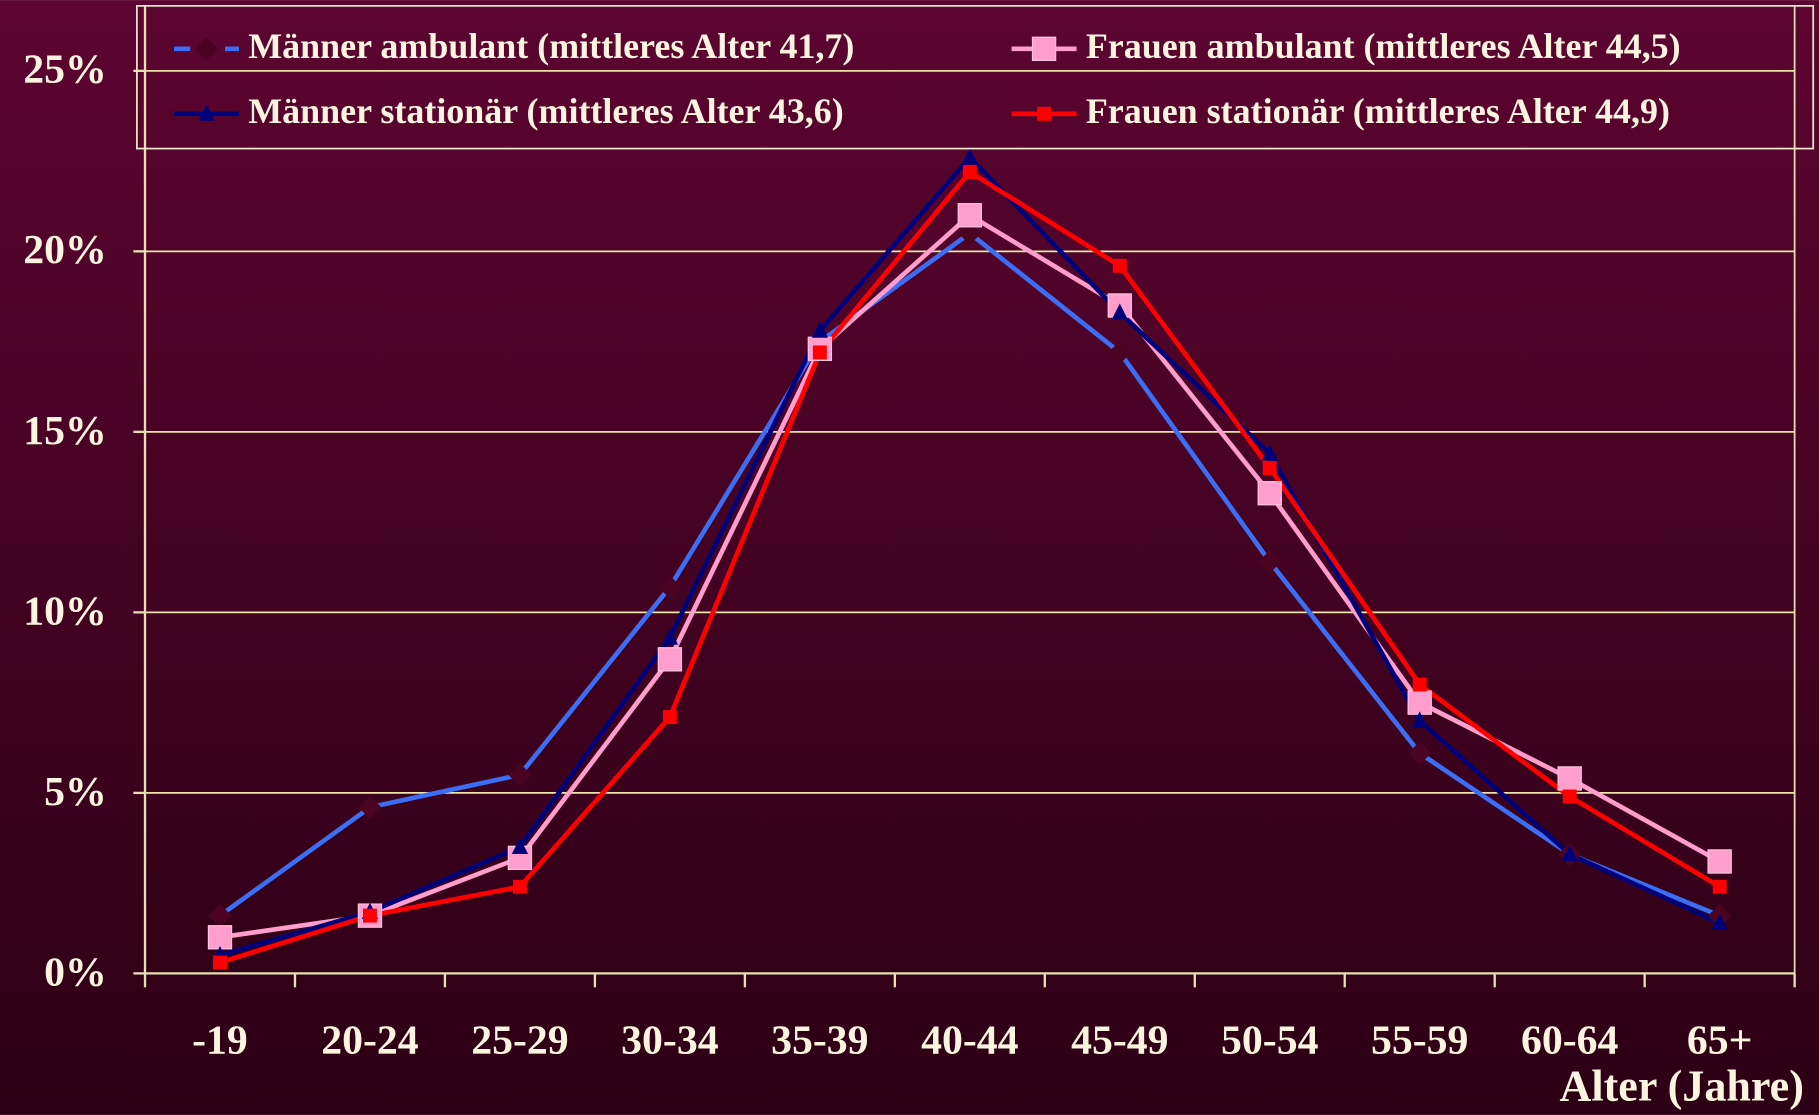 The height and width of the screenshot is (1115, 1819). I want to click on x-tick-label: 25-29, so click(519, 1041).